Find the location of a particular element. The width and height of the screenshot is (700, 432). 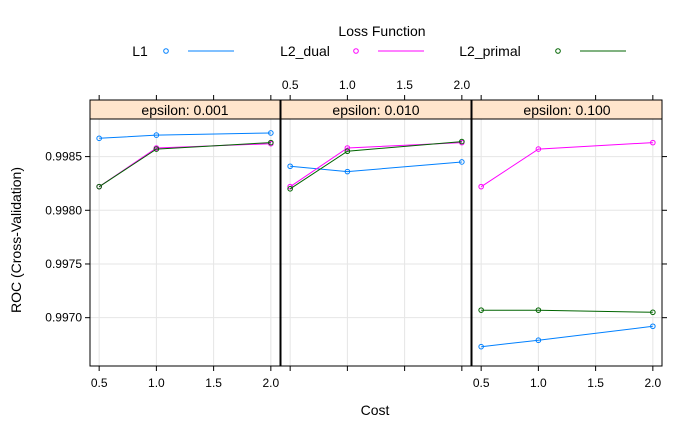

legend-title: Loss Function is located at coordinates (381, 31).